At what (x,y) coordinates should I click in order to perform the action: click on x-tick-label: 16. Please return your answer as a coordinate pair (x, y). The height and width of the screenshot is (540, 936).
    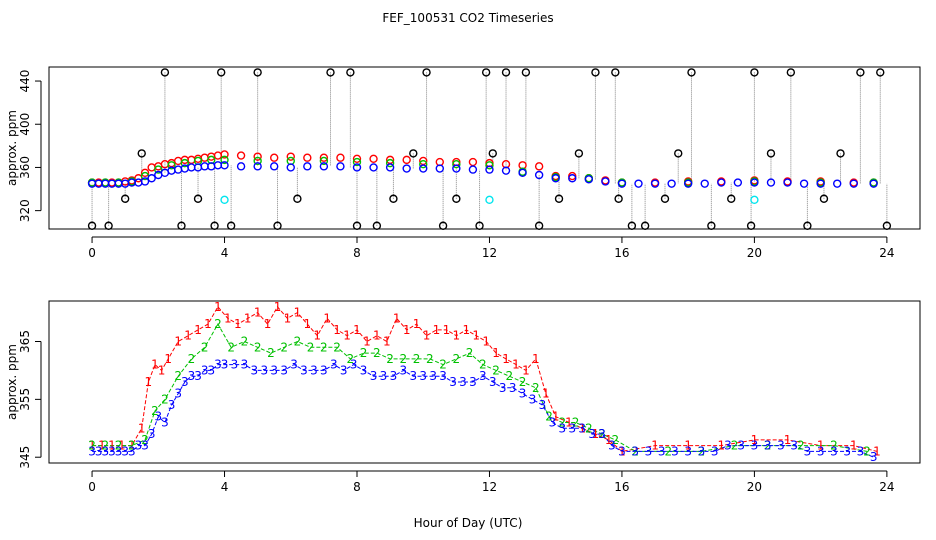
    Looking at the image, I should click on (621, 253).